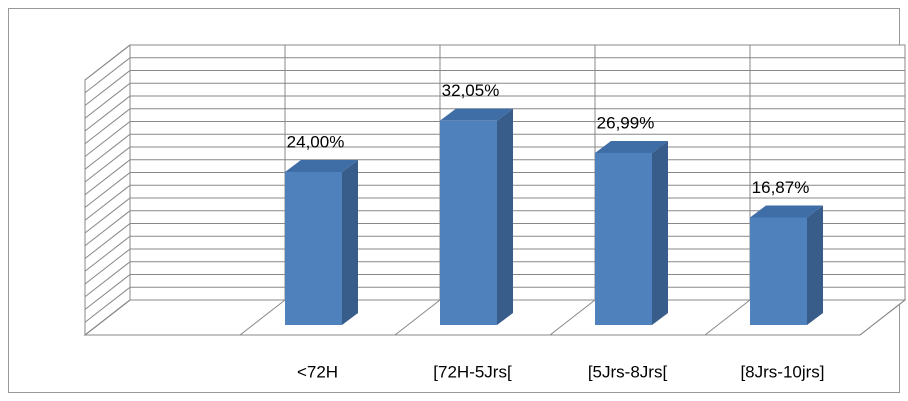 The height and width of the screenshot is (401, 908). I want to click on data-label: 16,87%, so click(781, 187).